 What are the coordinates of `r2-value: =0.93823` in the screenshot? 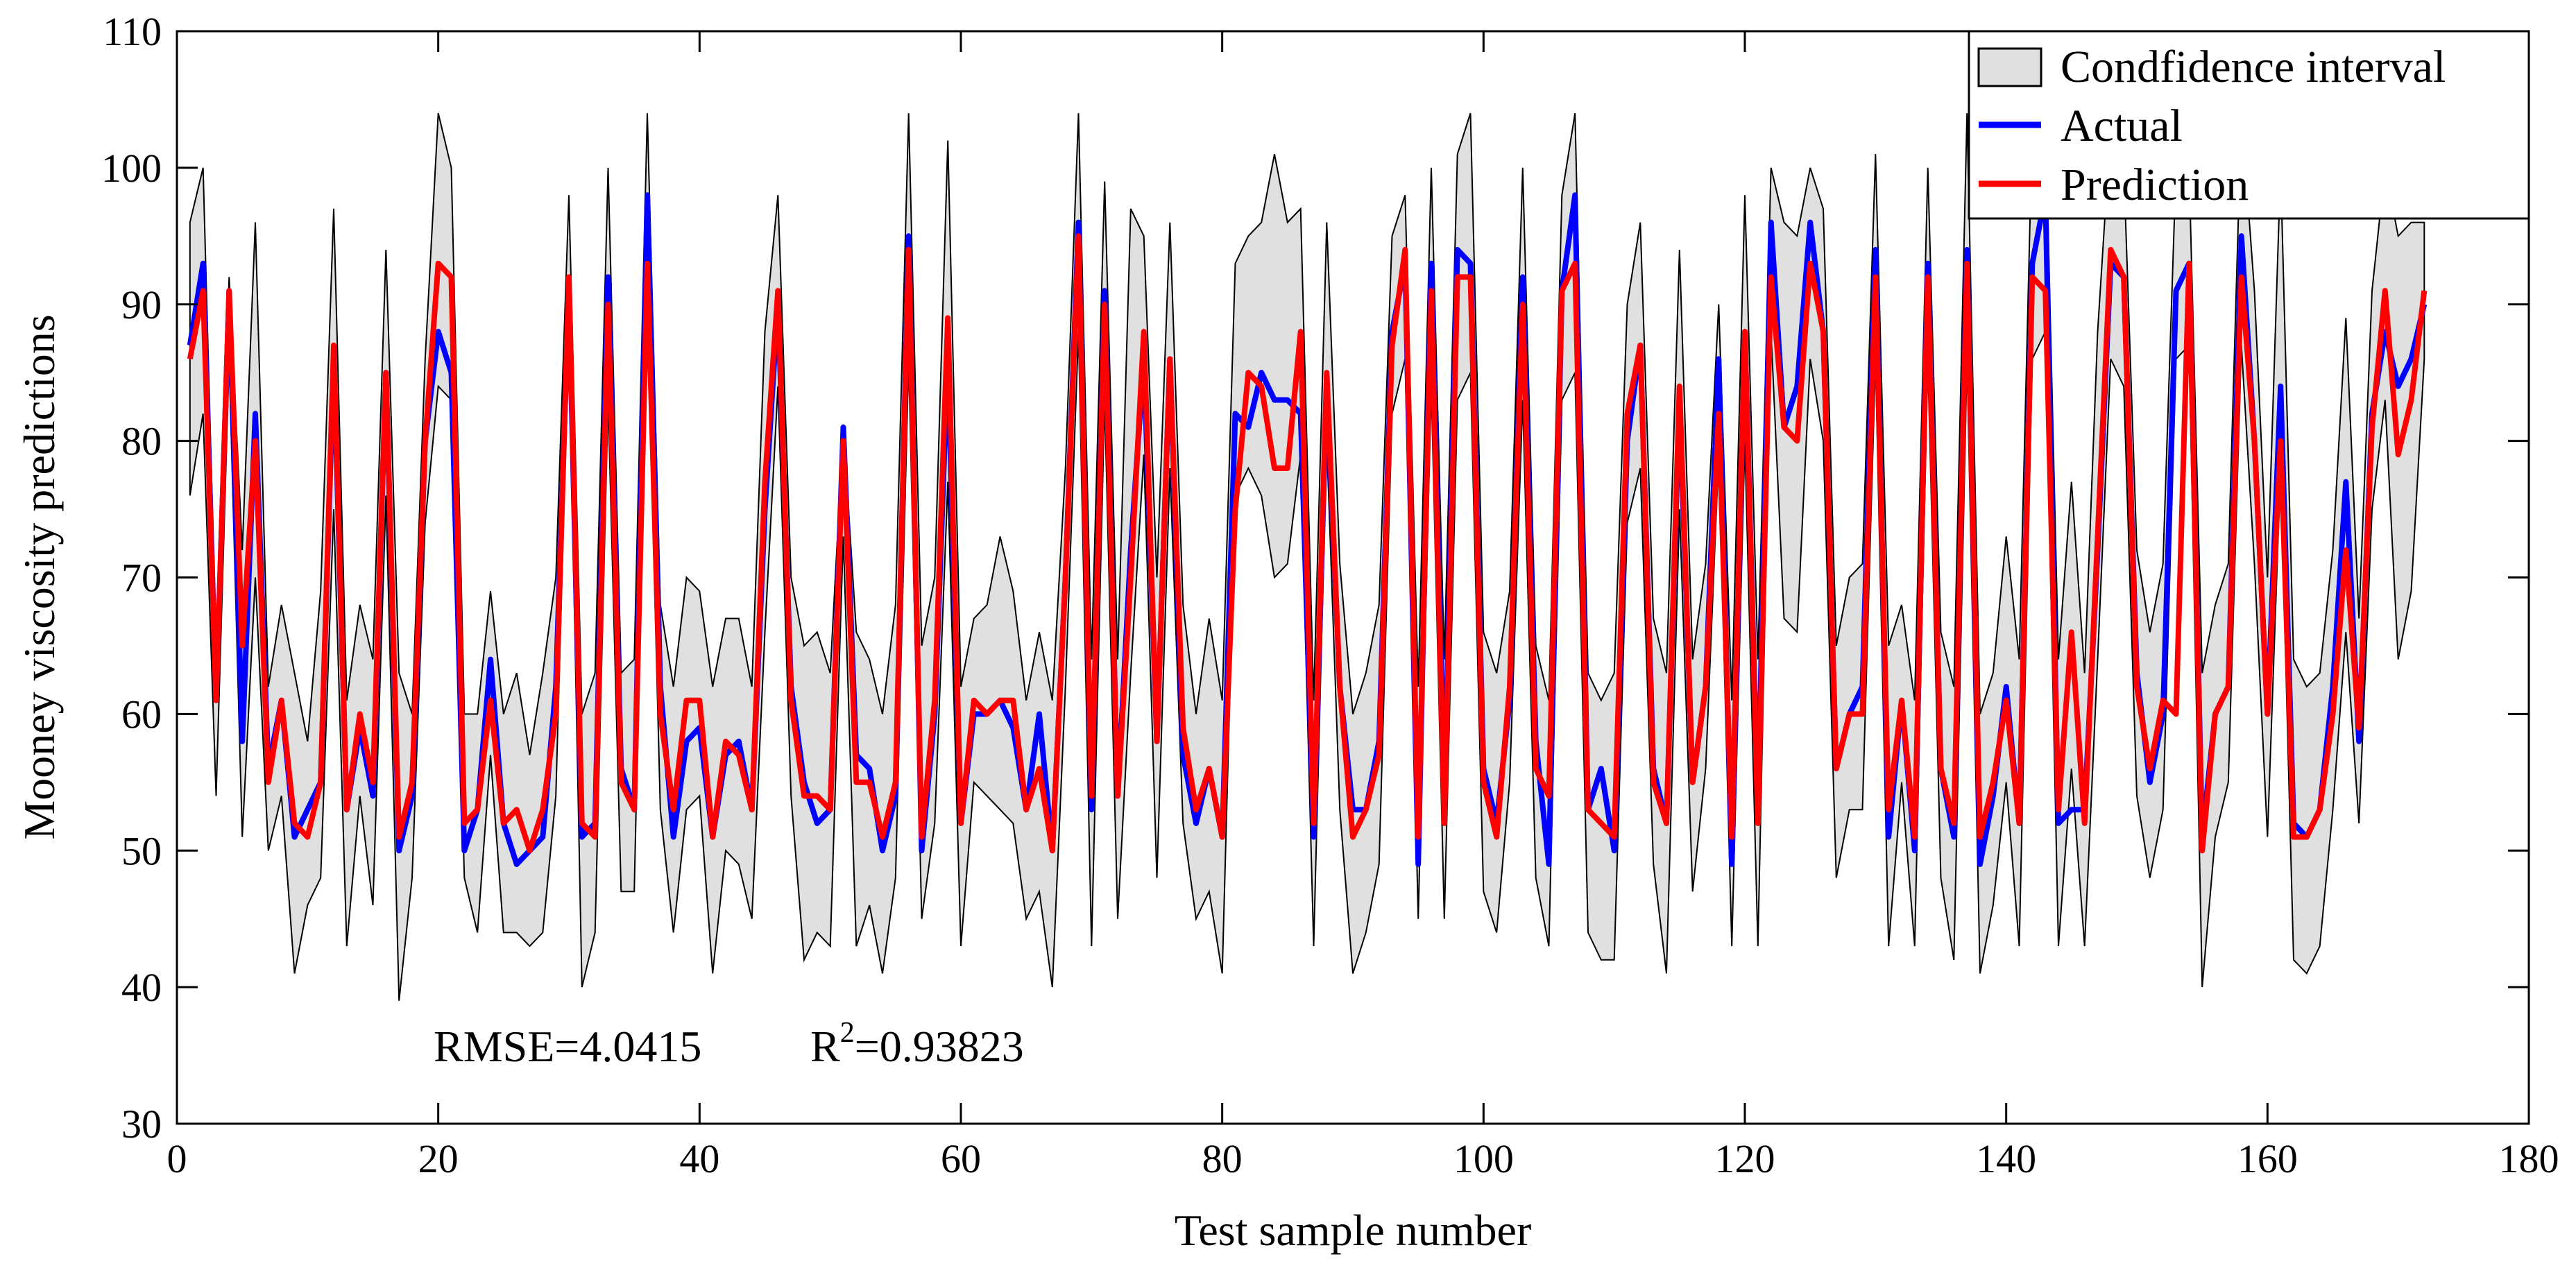 It's located at (939, 1046).